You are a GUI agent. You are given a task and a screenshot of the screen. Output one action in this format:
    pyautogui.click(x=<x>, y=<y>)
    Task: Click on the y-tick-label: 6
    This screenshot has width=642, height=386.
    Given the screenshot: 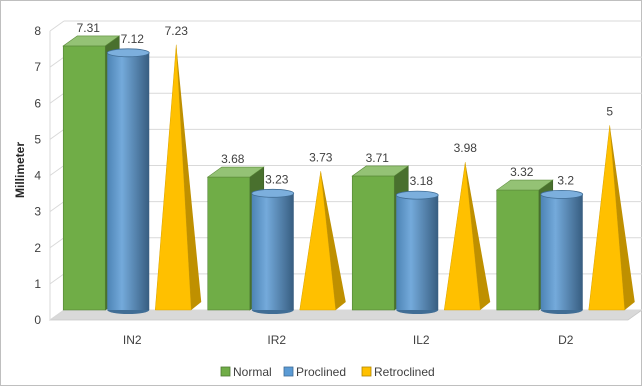 What is the action you would take?
    pyautogui.click(x=37, y=103)
    